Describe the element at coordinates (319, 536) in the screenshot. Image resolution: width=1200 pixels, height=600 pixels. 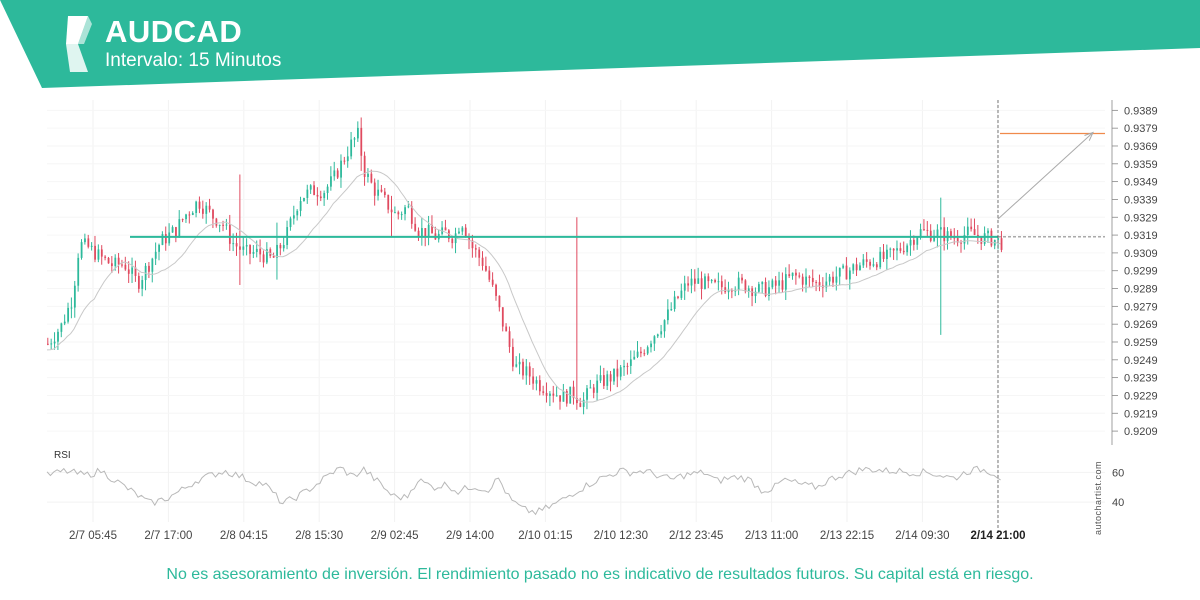
I see `time-tick-label: 2/8 15:30` at that location.